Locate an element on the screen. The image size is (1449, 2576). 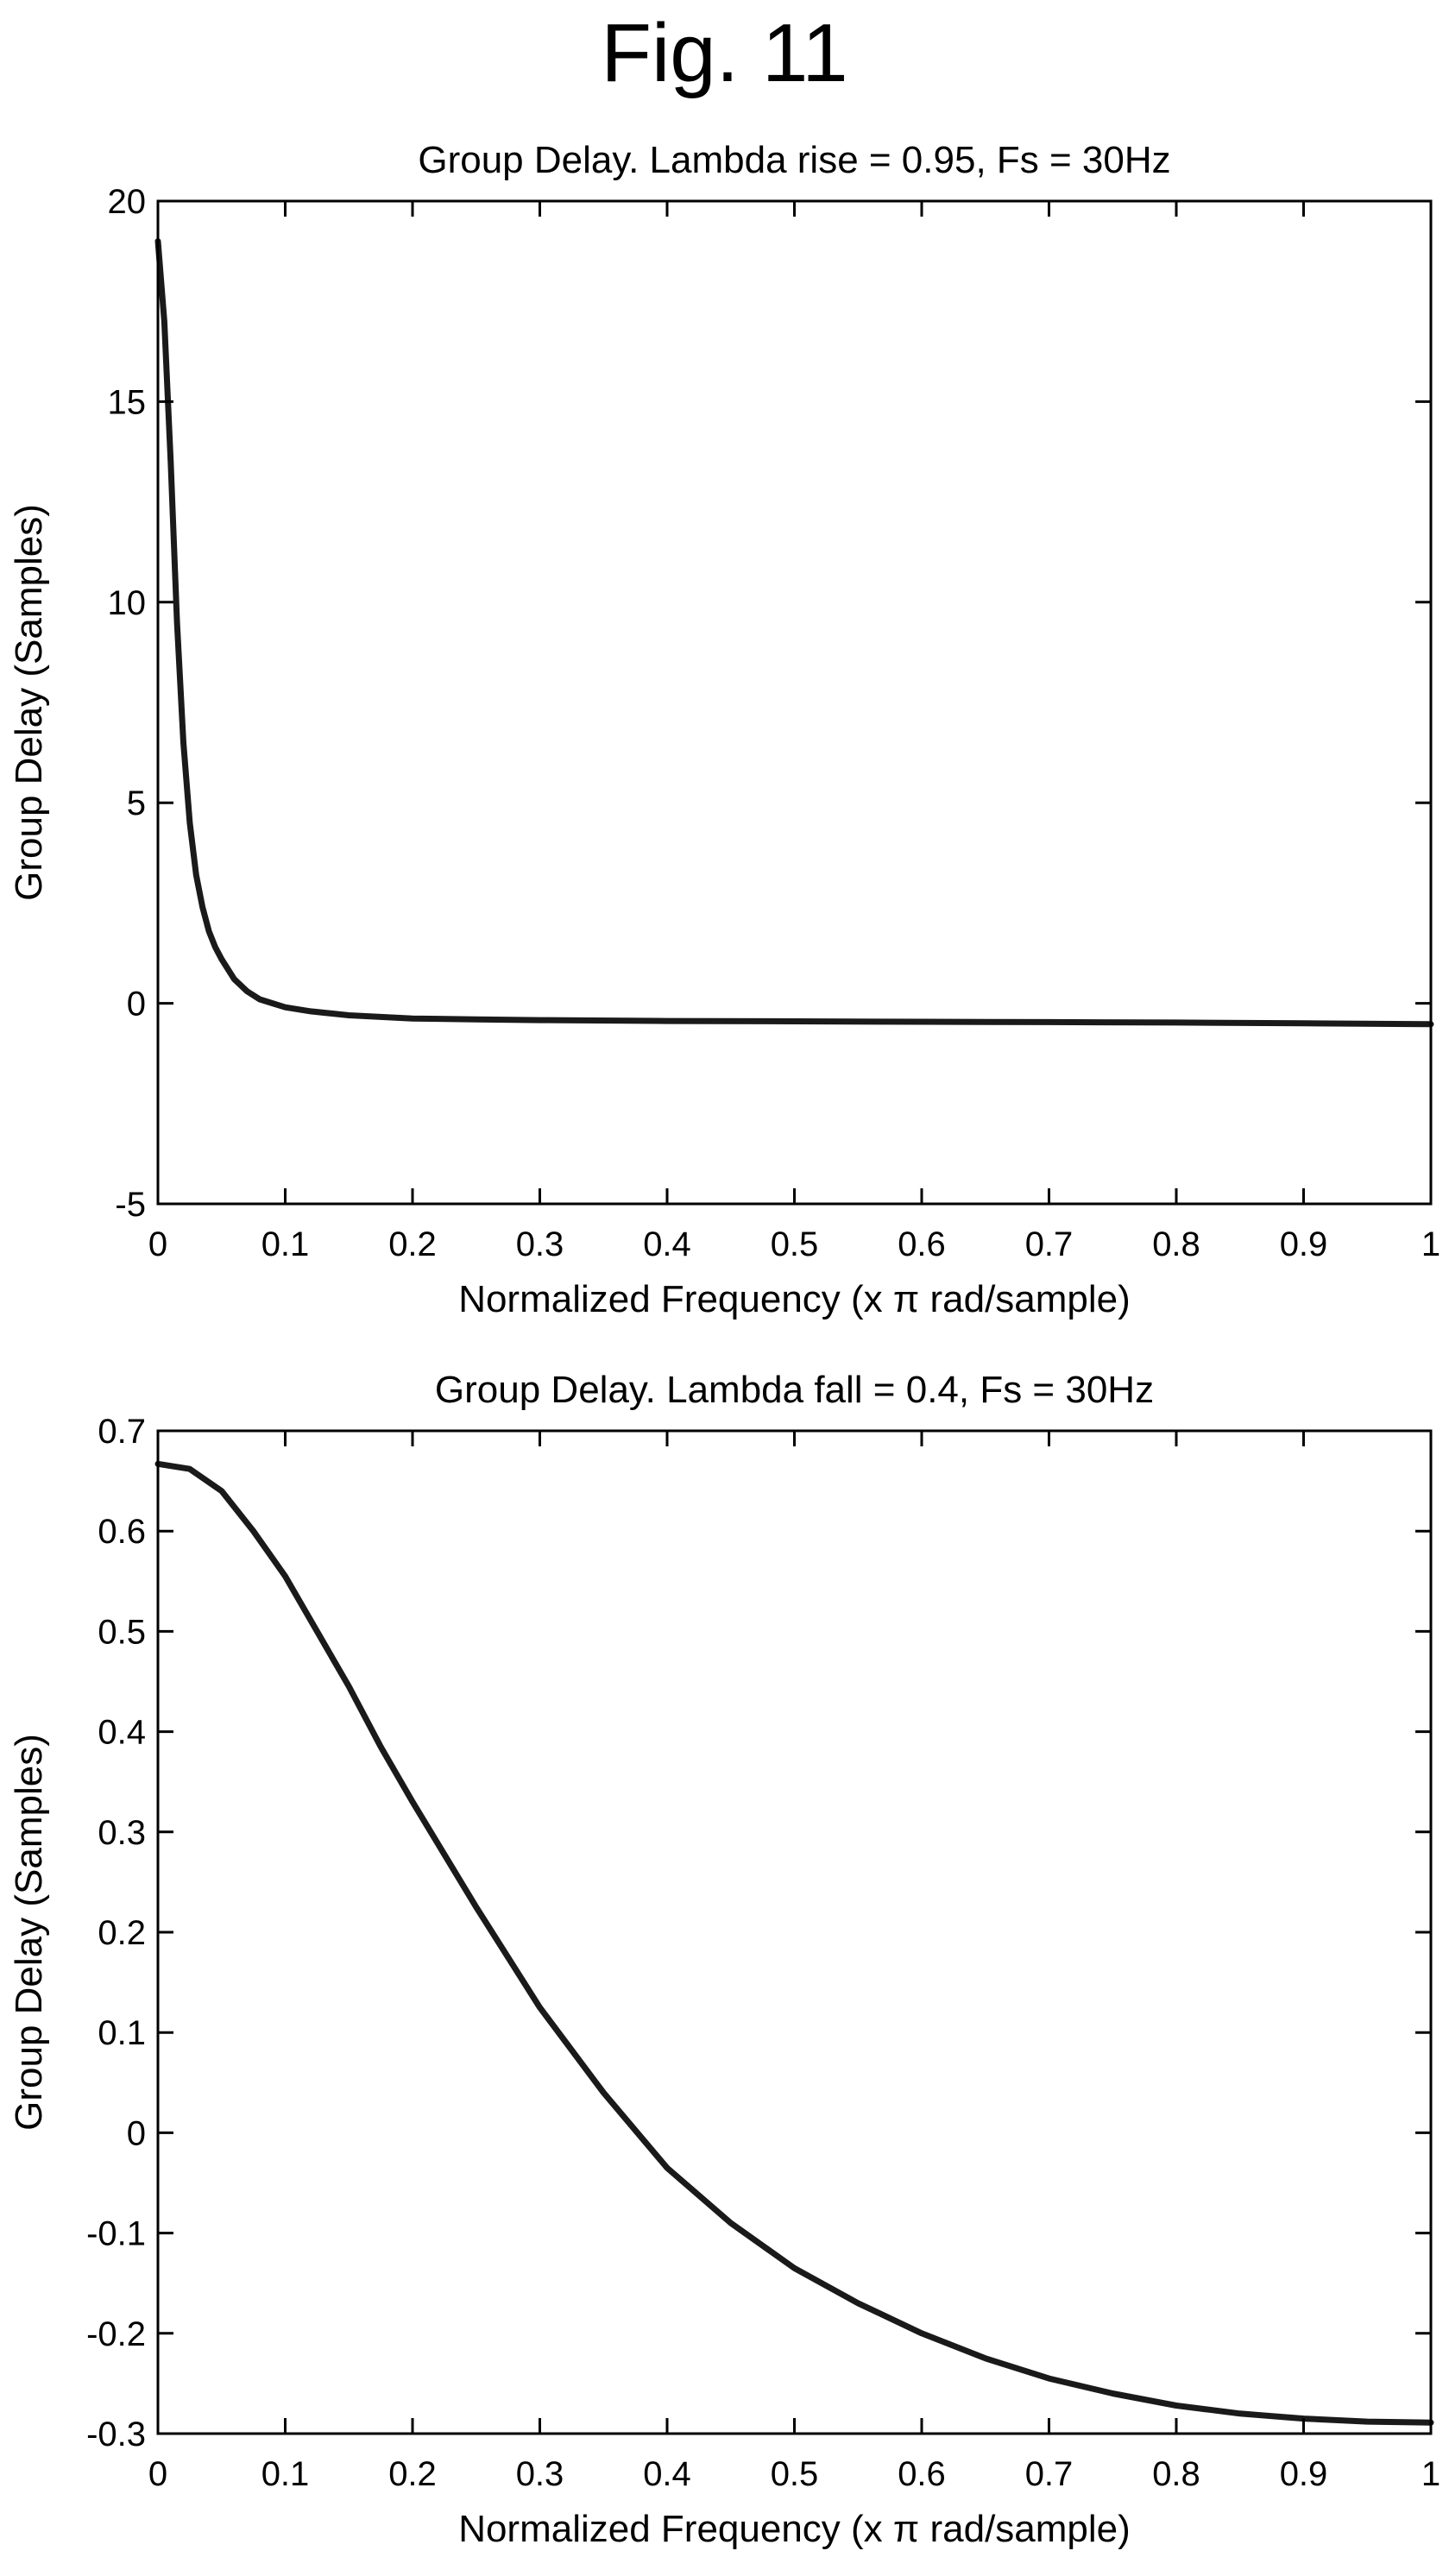
y-tick-label: -0.2 is located at coordinates (116, 2334).